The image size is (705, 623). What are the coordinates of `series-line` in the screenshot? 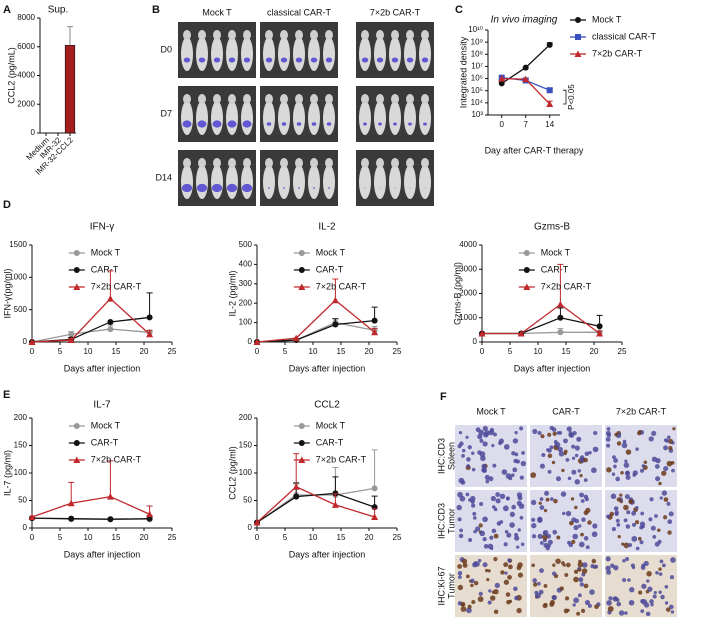 It's located at (315, 505).